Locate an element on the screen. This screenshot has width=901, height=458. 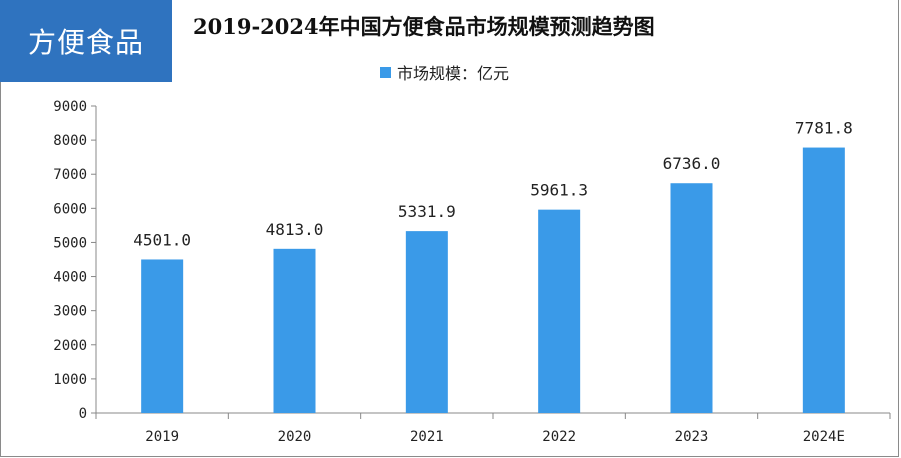
data-label: 4813.0 is located at coordinates (295, 229).